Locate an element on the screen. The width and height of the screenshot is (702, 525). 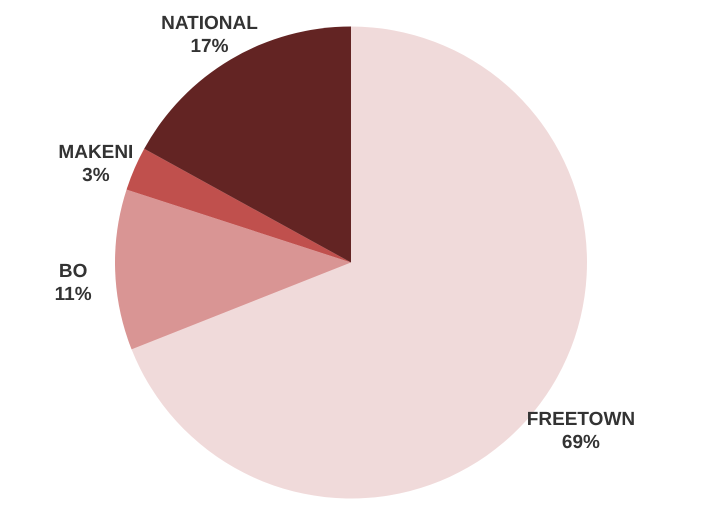
pie-slice is located at coordinates (233, 270).